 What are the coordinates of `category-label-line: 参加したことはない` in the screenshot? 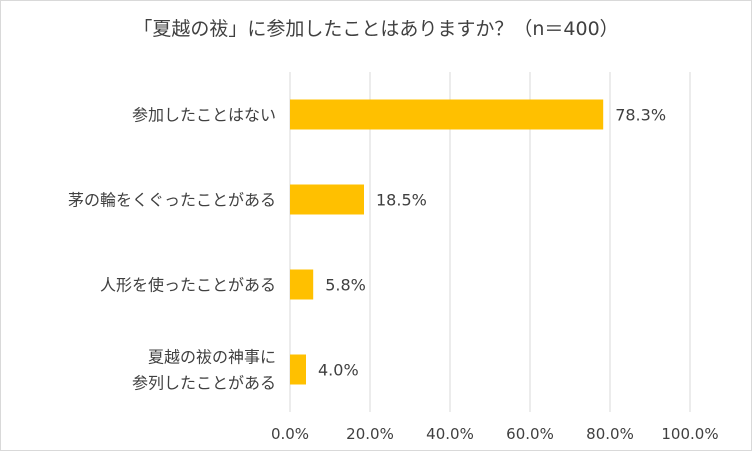 It's located at (204, 115).